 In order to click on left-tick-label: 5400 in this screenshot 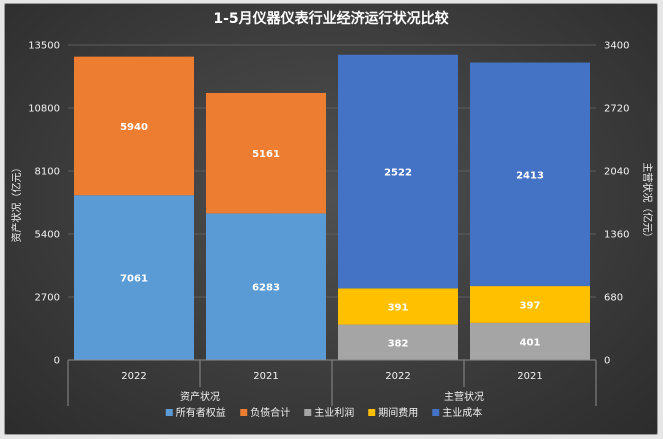, I will do `click(47, 235)`.